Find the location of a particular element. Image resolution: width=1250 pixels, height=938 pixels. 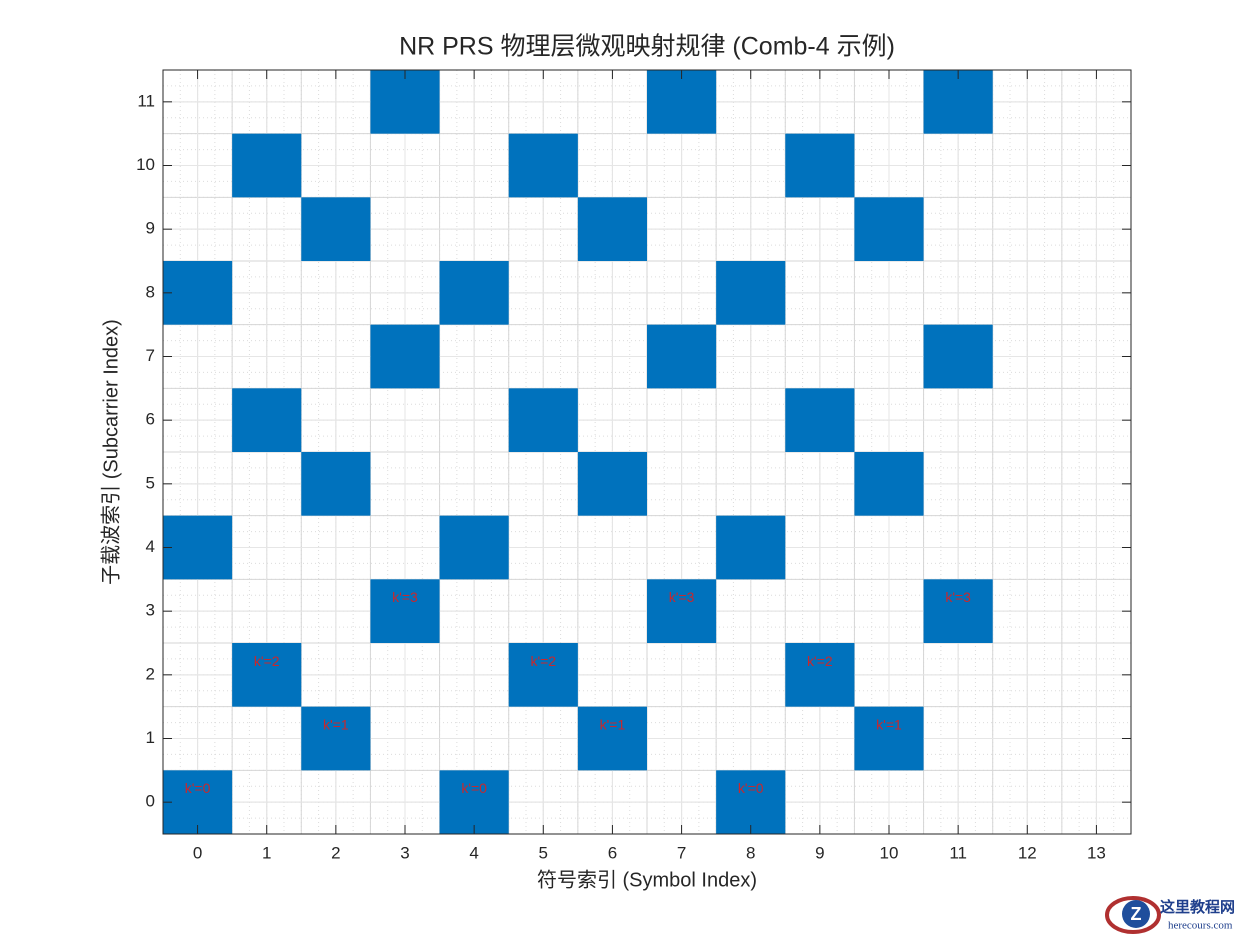

y-tick-label: 11 is located at coordinates (146, 100).